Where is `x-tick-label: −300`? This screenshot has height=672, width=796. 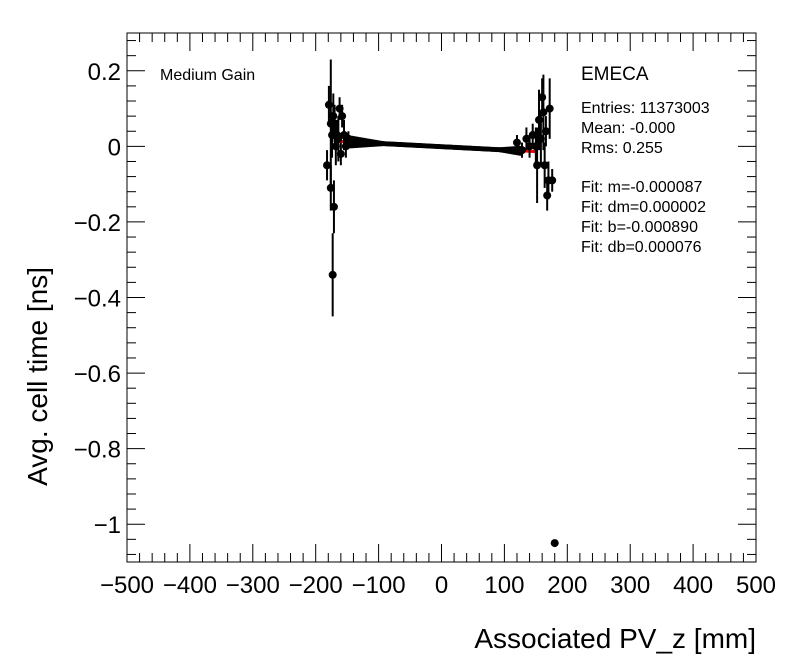 x-tick-label: −300 is located at coordinates (253, 585).